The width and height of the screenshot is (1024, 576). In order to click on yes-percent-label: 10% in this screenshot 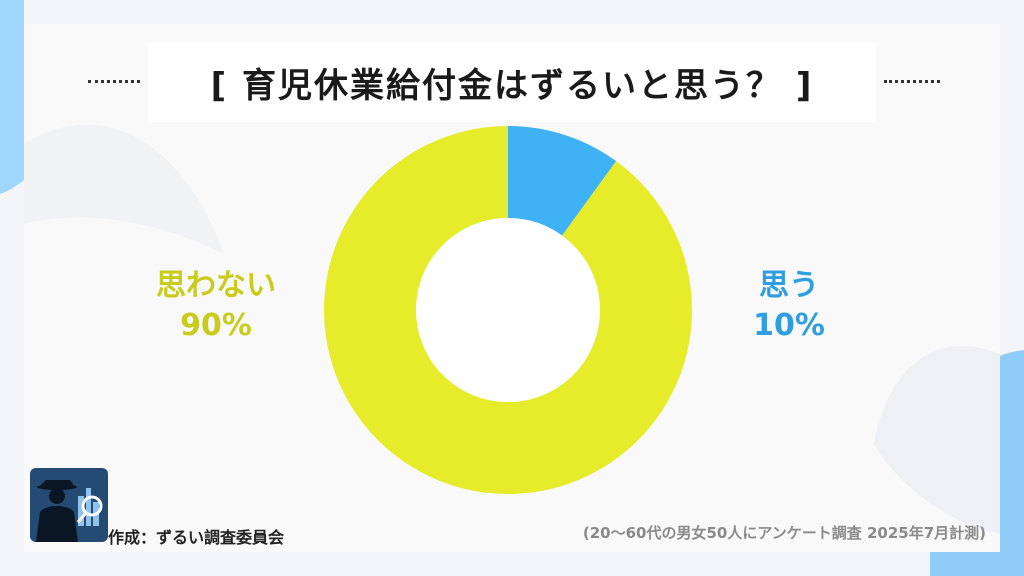, I will do `click(789, 325)`.